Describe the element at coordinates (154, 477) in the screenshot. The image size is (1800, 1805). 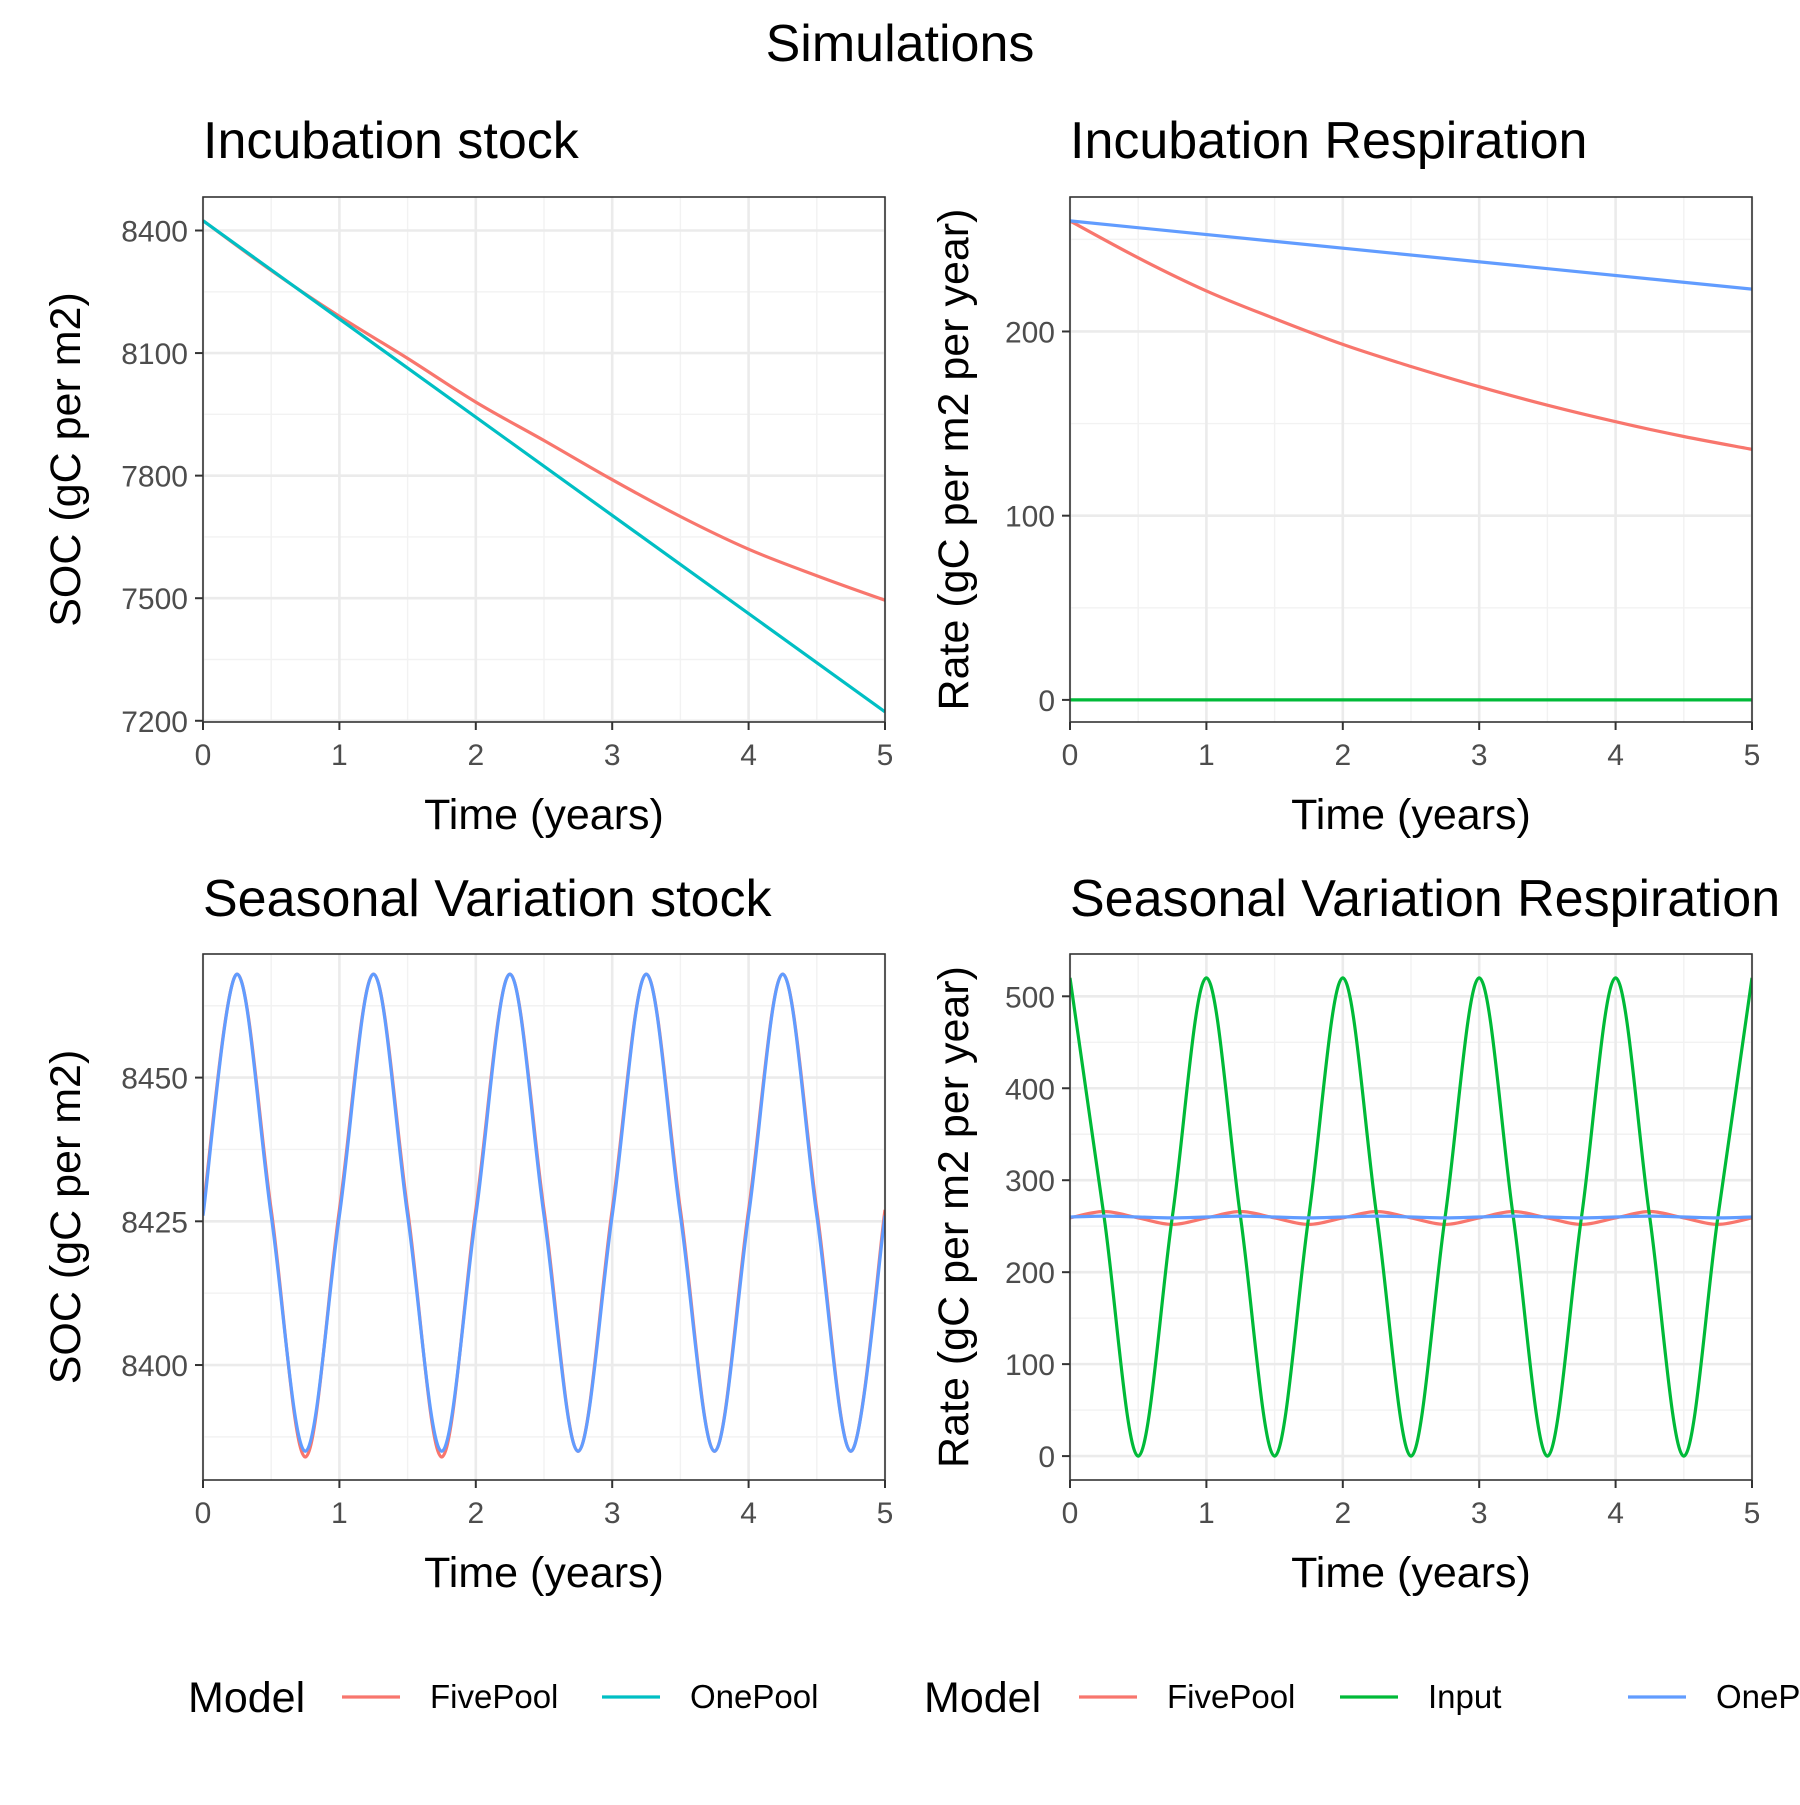
I see `y-tick-label: 7800` at that location.